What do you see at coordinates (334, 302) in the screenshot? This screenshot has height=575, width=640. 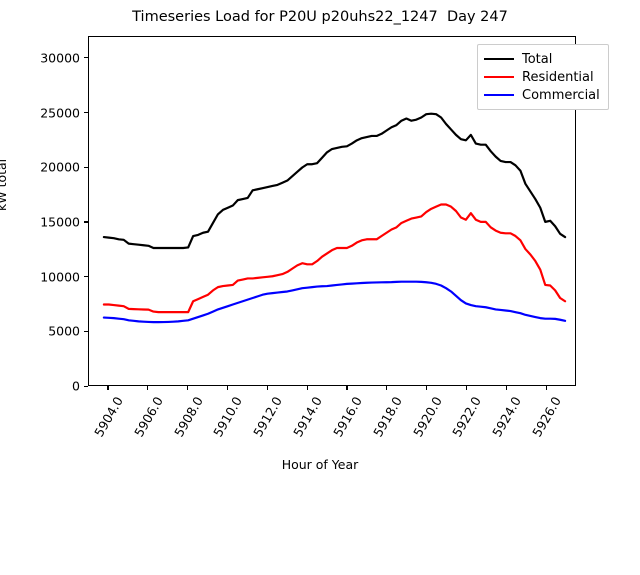 I see `line-series-commercial` at bounding box center [334, 302].